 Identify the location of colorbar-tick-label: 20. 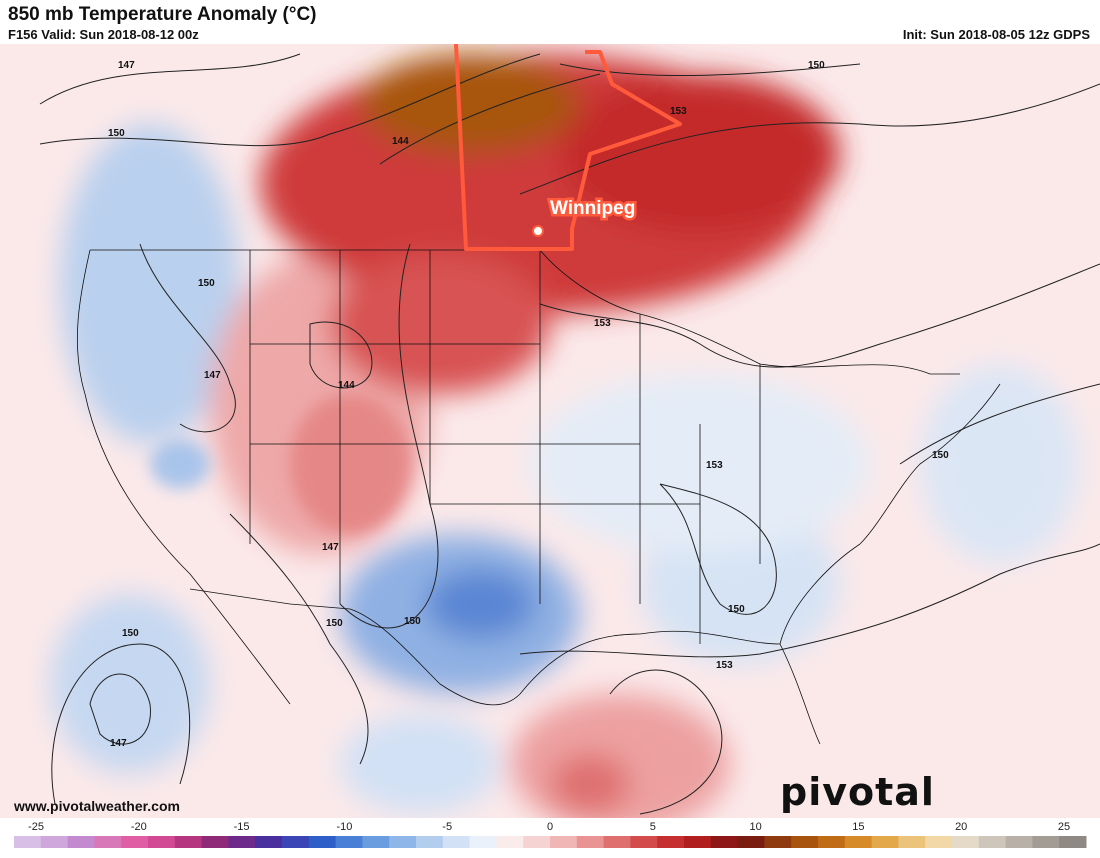
(961, 827).